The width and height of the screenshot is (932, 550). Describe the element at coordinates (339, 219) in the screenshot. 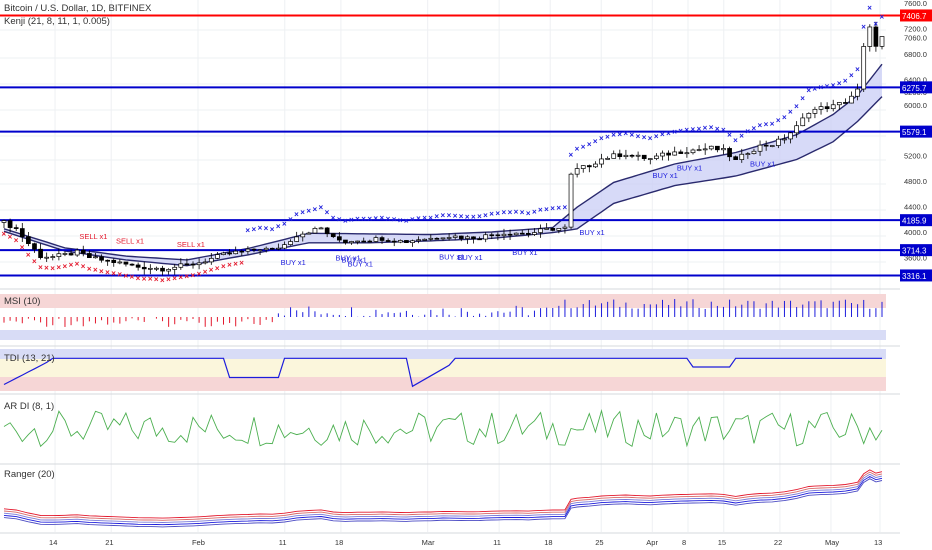

I see `trade-marker-55: ×` at that location.